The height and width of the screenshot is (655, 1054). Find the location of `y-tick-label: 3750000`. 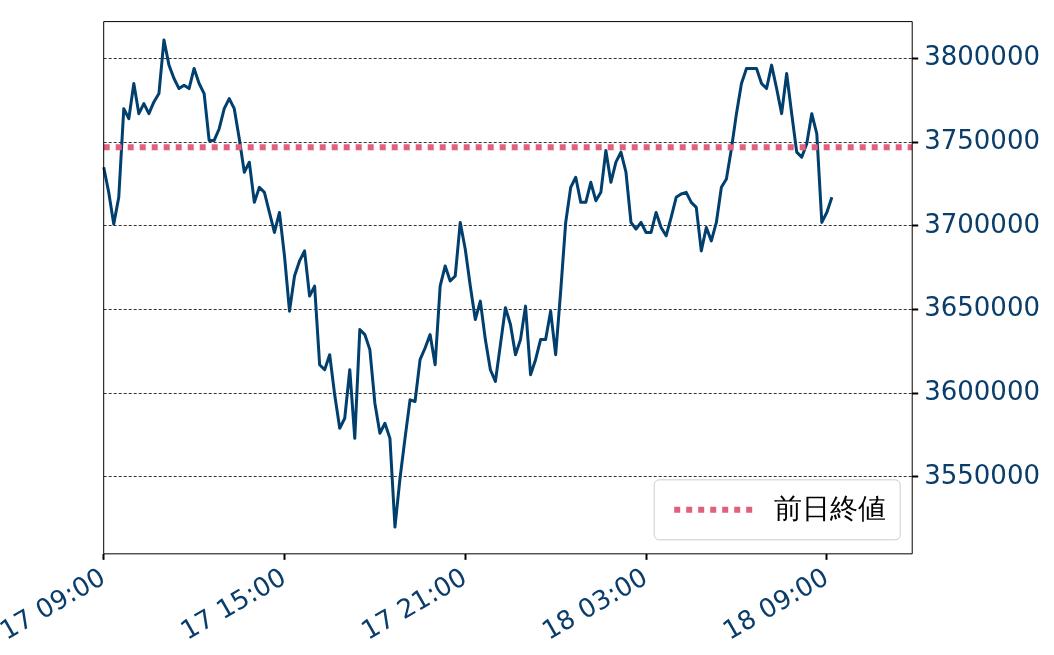

y-tick-label: 3750000 is located at coordinates (982, 139).